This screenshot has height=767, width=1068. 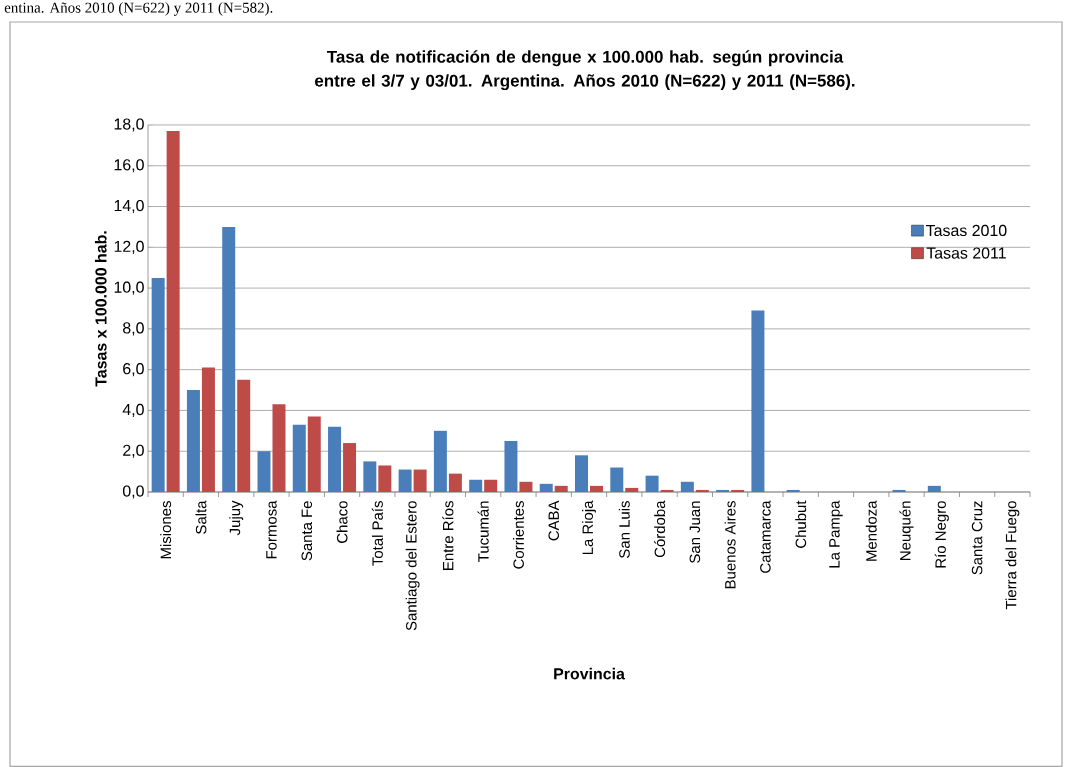 I want to click on x-tick-label: Formosa, so click(x=271, y=529).